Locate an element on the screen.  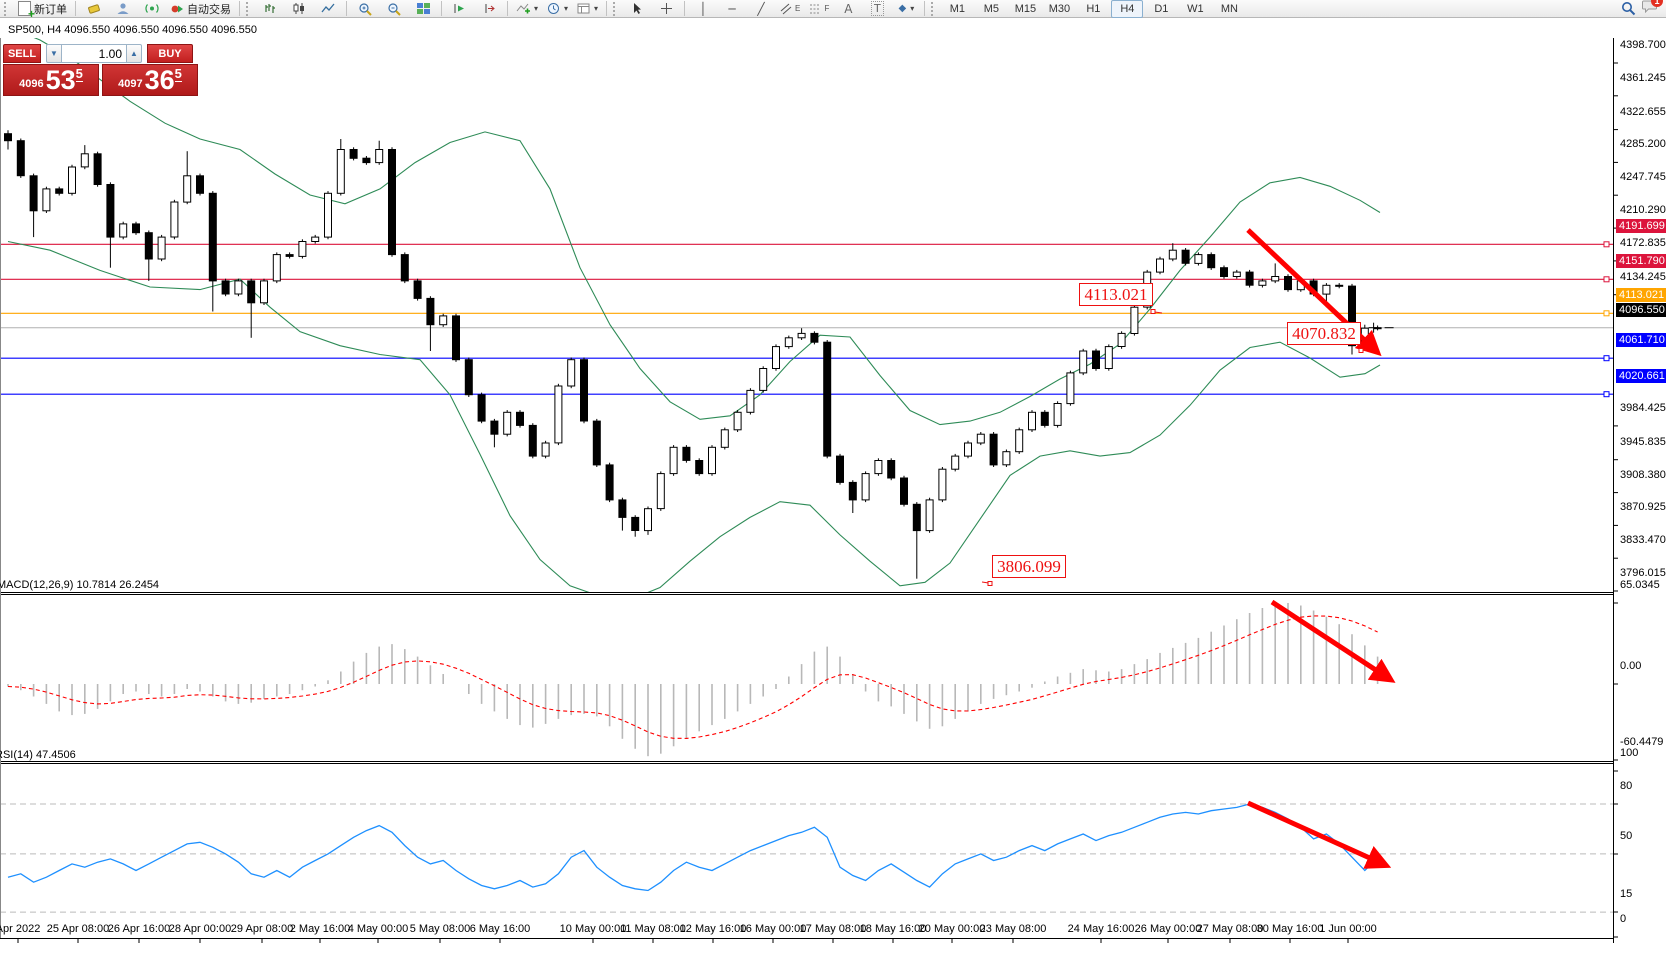
price-annotation: 4070.832 is located at coordinates (1324, 333).